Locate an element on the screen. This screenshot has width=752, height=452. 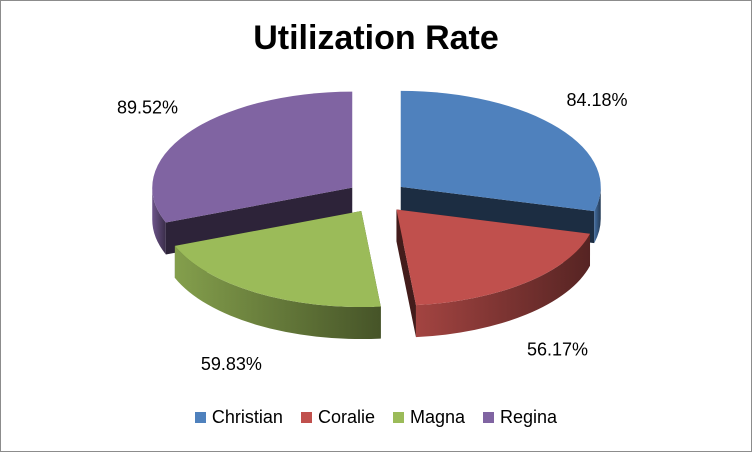
data-label-magna: 59.83% is located at coordinates (231, 364).